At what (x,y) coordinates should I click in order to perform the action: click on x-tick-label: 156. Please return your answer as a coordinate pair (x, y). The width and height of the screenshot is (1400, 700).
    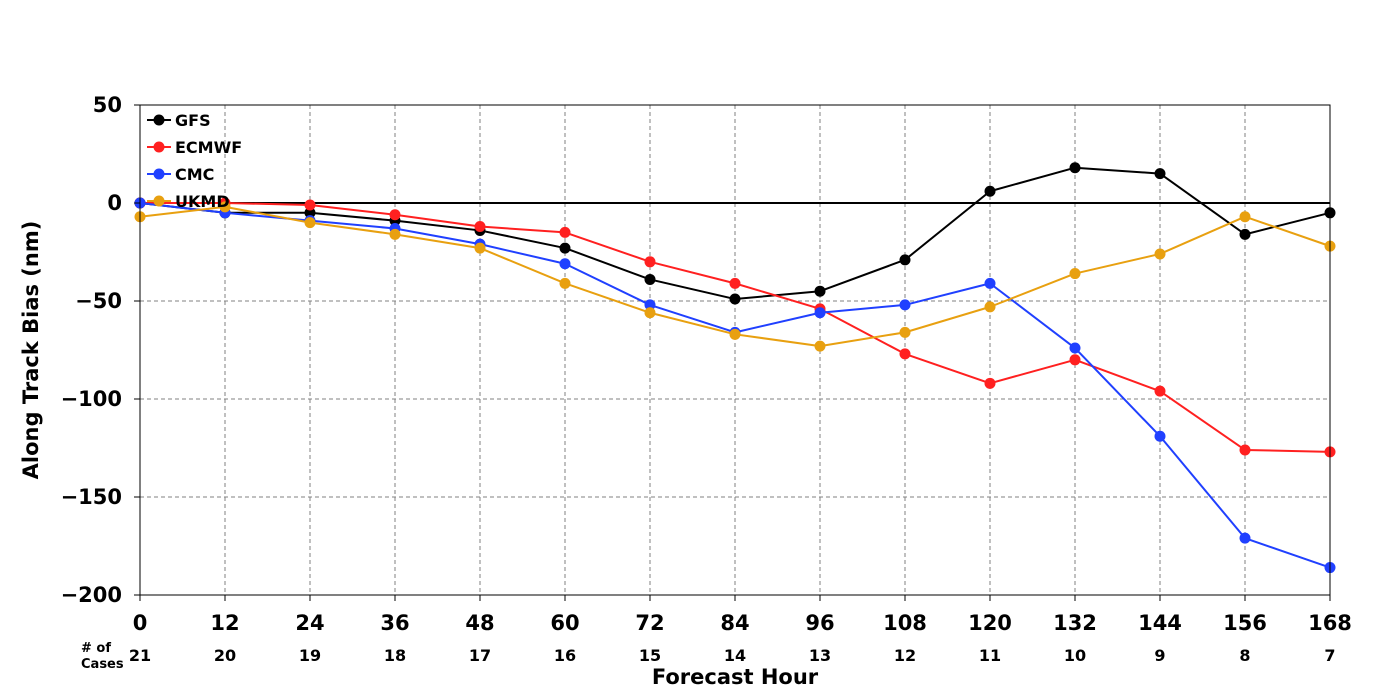
    Looking at the image, I should click on (1245, 623).